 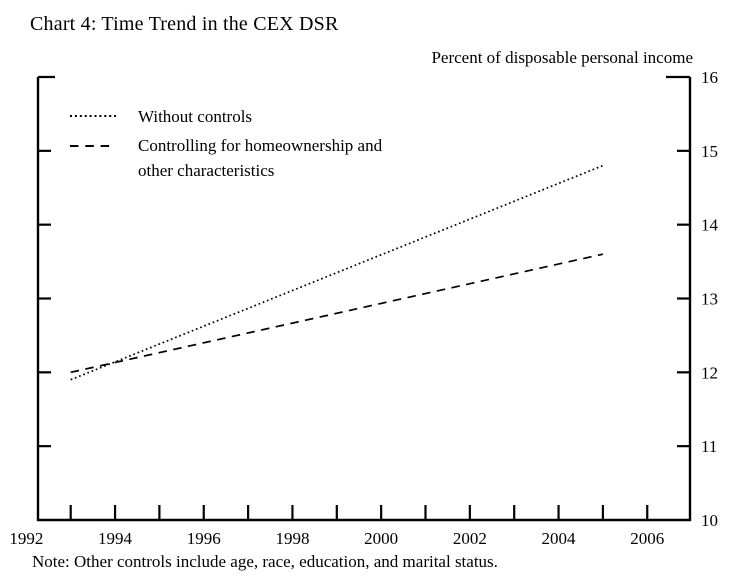 I want to click on x-tick-label: 2002, so click(x=470, y=538).